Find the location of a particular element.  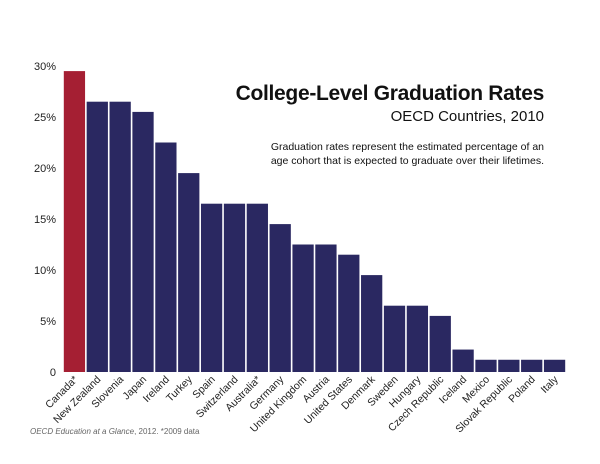

y-tick-label: 5% is located at coordinates (48, 322).